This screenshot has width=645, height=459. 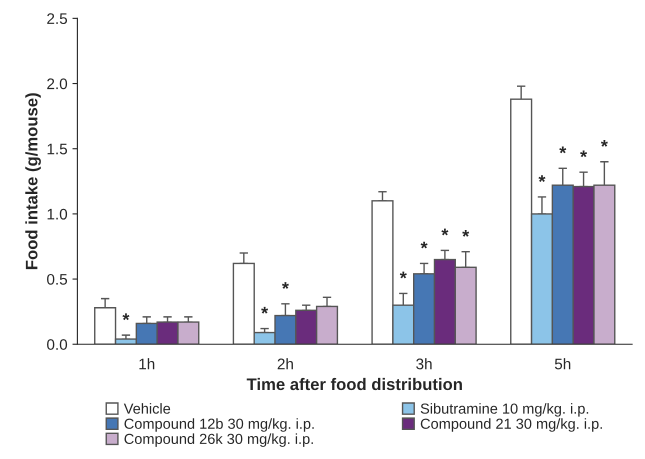 I want to click on y-tick-label: 0.5, so click(x=57, y=279).